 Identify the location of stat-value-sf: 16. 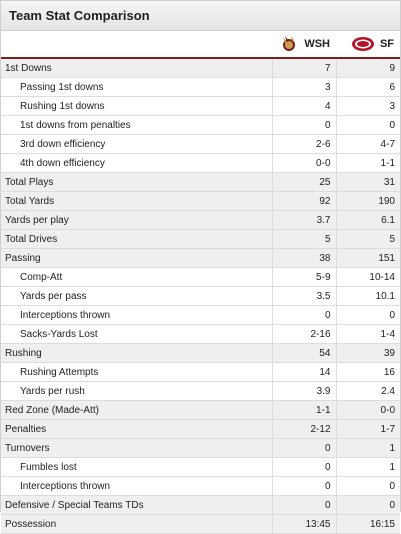
(367, 372).